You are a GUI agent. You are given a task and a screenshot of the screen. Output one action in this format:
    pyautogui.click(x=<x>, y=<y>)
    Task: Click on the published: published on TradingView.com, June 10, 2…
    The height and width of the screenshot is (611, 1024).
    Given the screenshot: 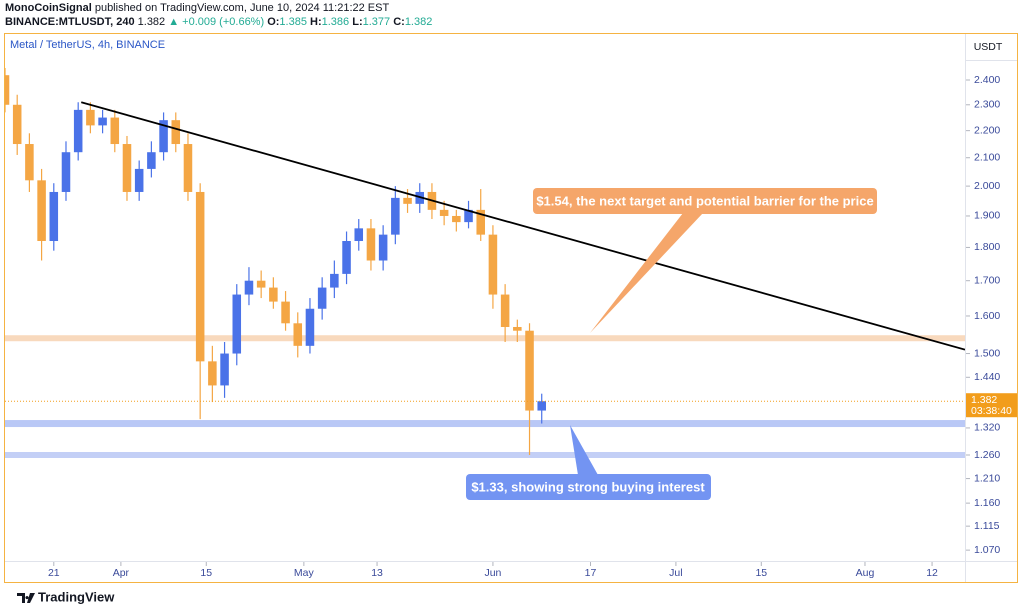 What is the action you would take?
    pyautogui.click(x=242, y=8)
    